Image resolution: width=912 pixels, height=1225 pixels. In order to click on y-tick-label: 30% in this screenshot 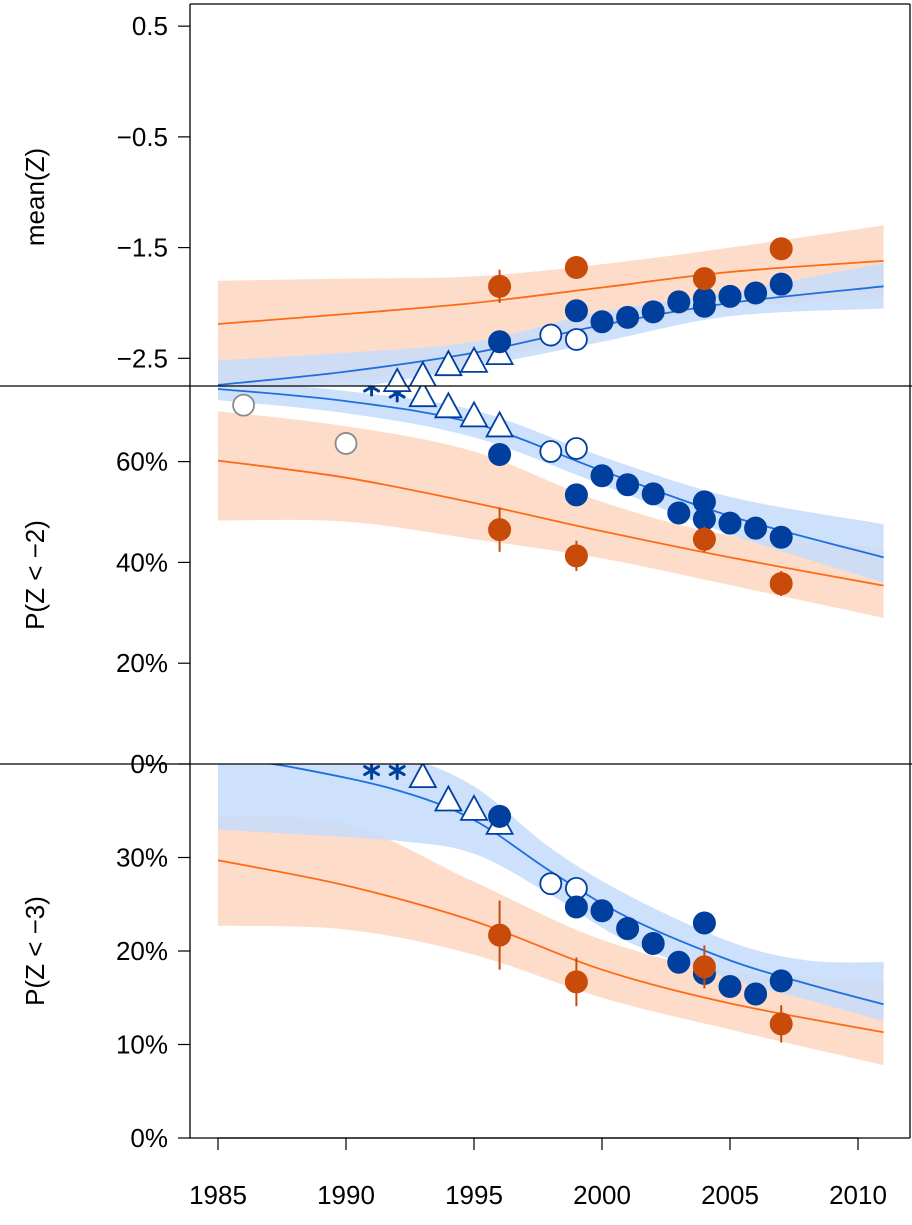, I will do `click(142, 858)`.